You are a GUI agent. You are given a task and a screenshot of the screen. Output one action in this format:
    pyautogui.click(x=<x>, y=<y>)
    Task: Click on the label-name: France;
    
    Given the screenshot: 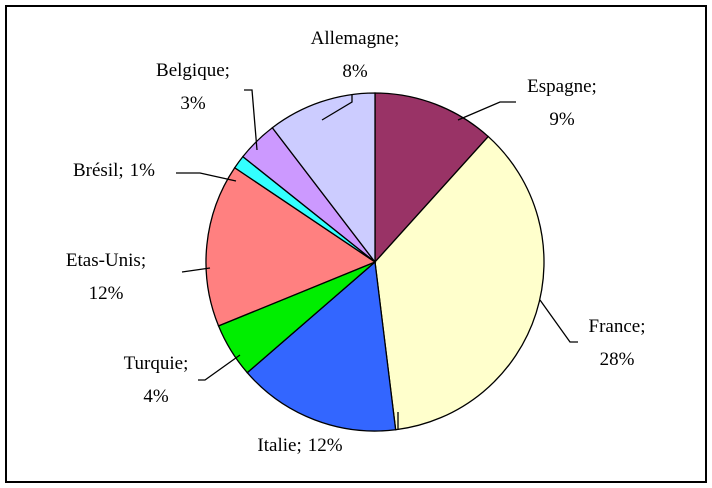 What is the action you would take?
    pyautogui.click(x=617, y=326)
    